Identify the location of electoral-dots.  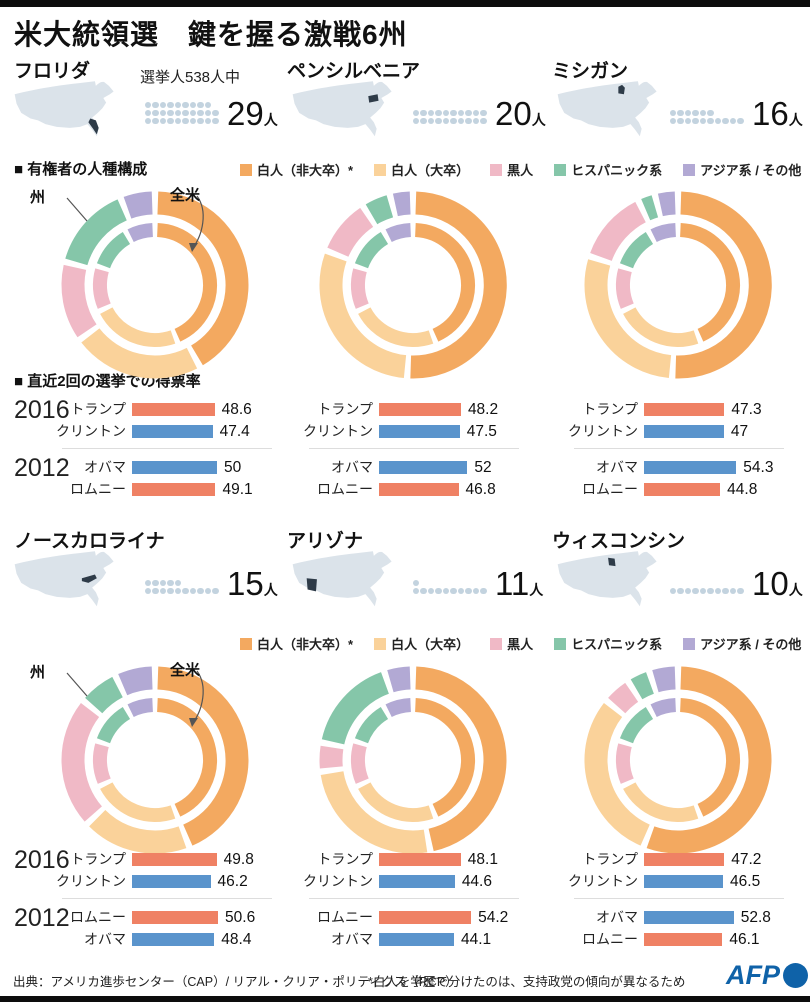
(182, 114).